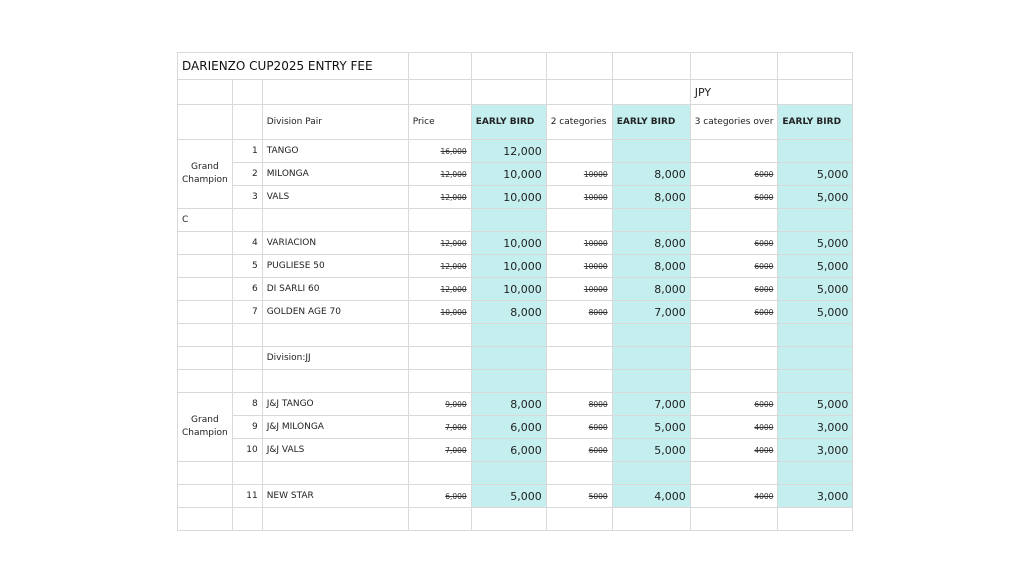 The image size is (1024, 576). What do you see at coordinates (651, 312) in the screenshot?
I see `early-bird-two-cat: 7,000` at bounding box center [651, 312].